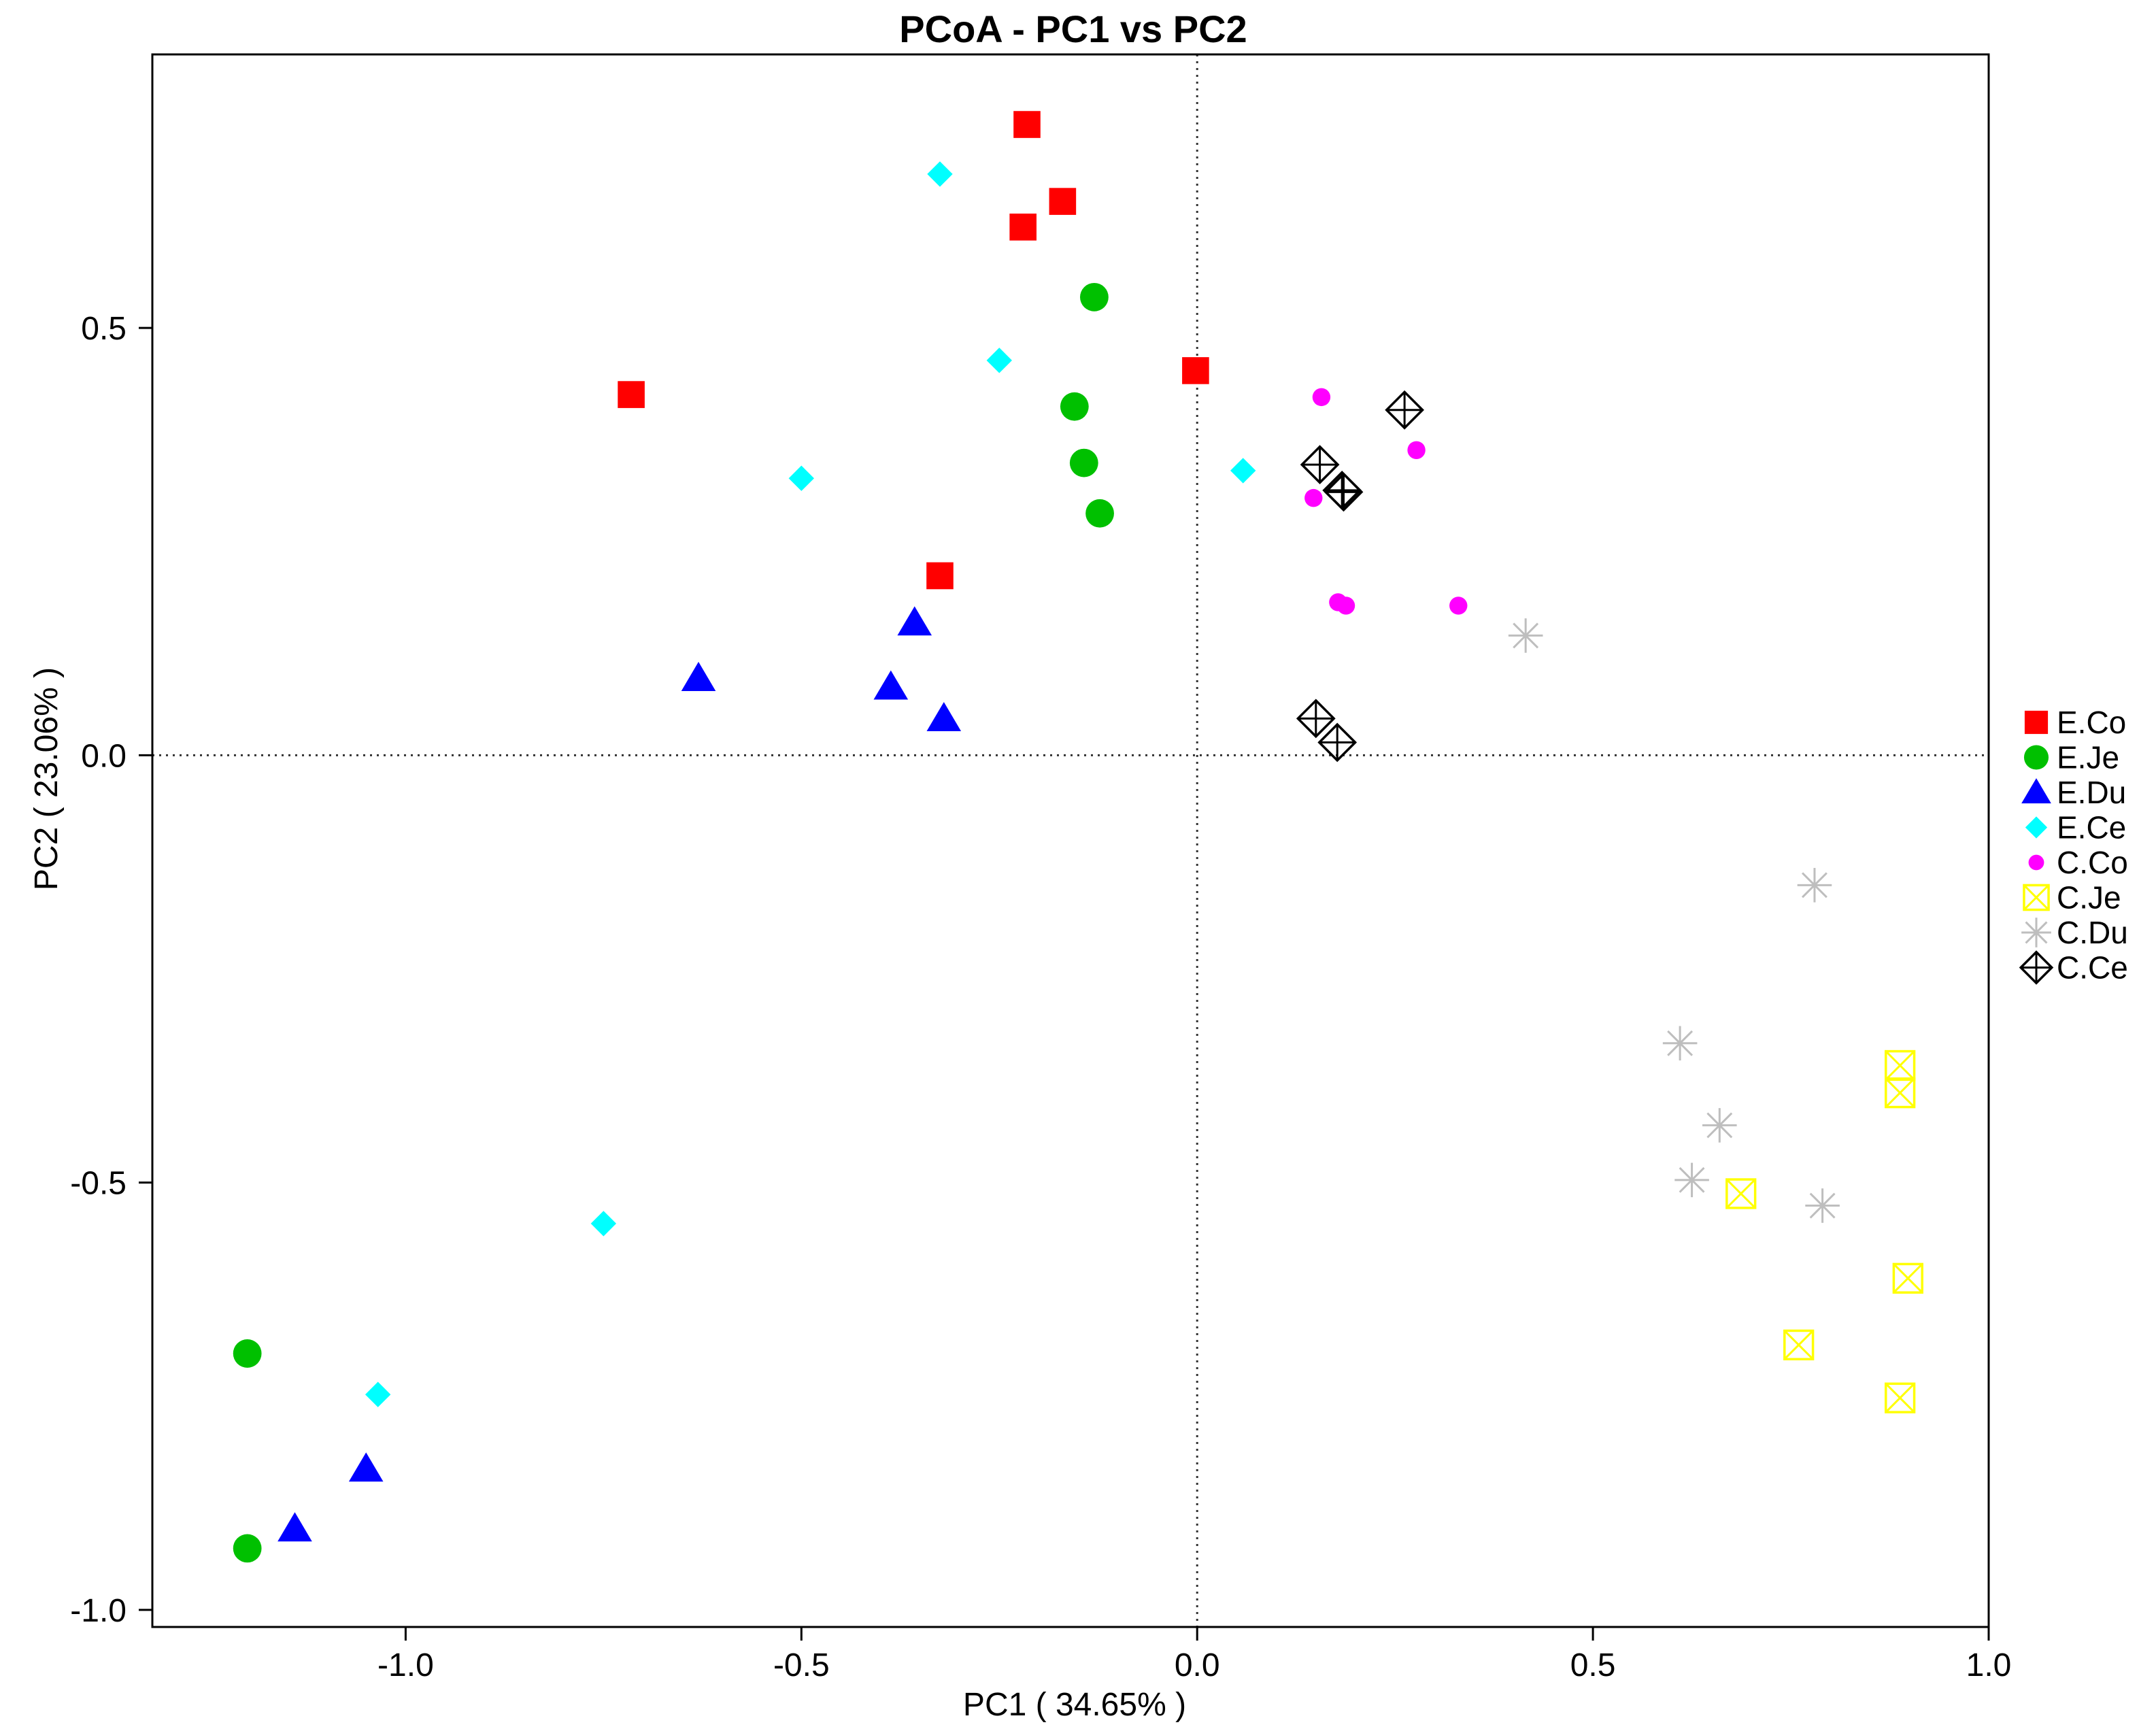 The width and height of the screenshot is (2156, 1729). What do you see at coordinates (104, 329) in the screenshot?
I see `y-tick-label: 0.5` at bounding box center [104, 329].